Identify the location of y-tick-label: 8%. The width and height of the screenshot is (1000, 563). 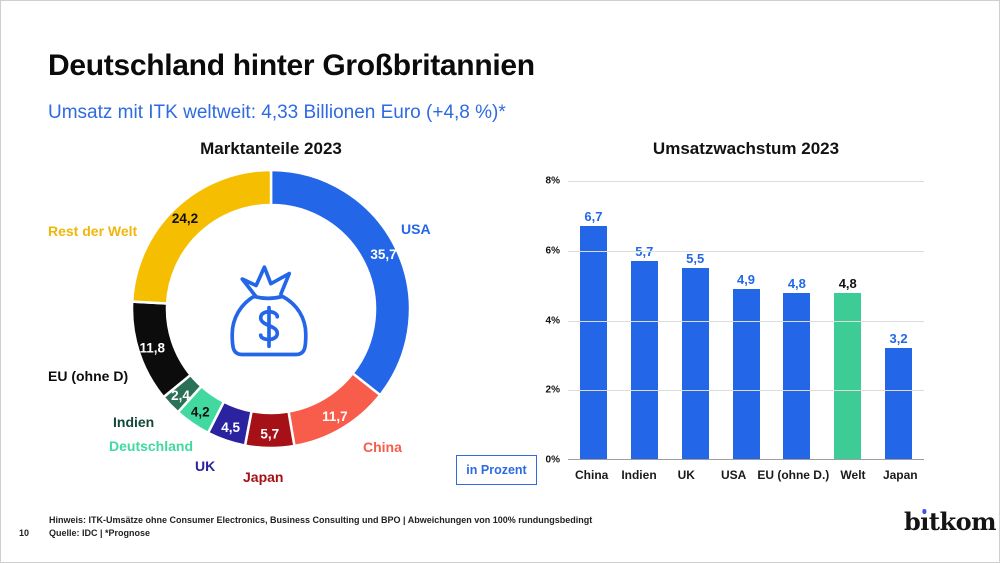
(552, 181).